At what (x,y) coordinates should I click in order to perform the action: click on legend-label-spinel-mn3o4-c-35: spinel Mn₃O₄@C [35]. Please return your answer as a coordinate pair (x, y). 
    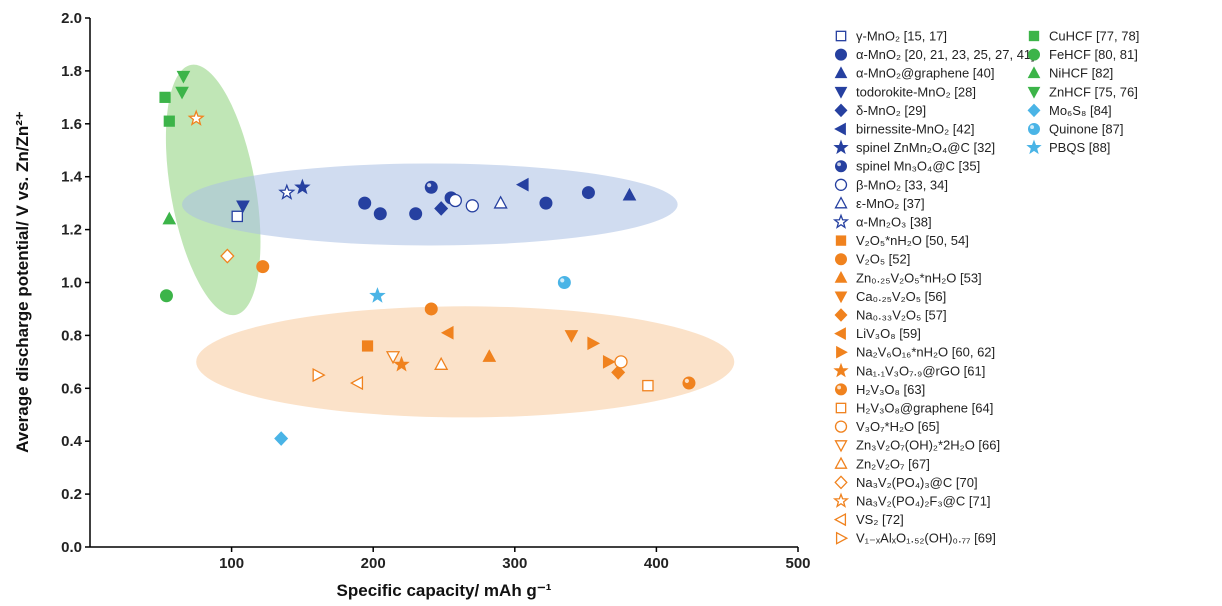
    Looking at the image, I should click on (918, 166).